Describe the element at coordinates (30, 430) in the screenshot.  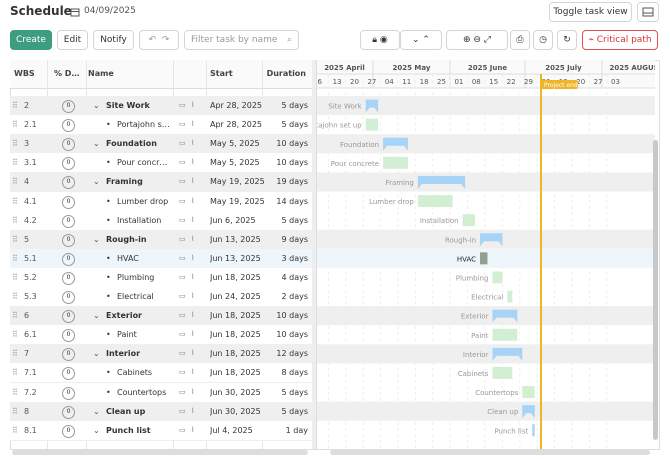
I see `wbs: 8.1` at that location.